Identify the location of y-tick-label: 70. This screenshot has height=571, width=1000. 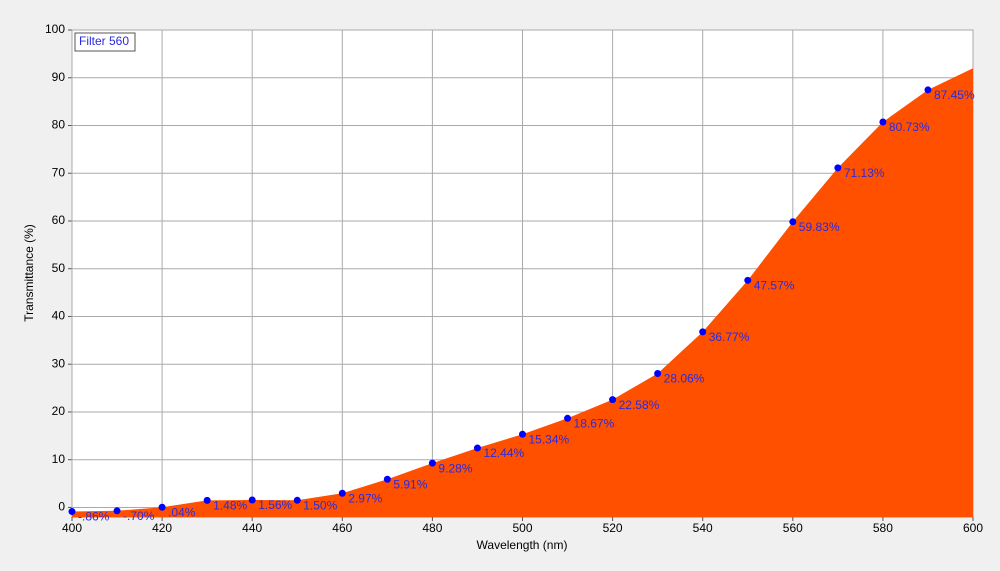
(59, 172).